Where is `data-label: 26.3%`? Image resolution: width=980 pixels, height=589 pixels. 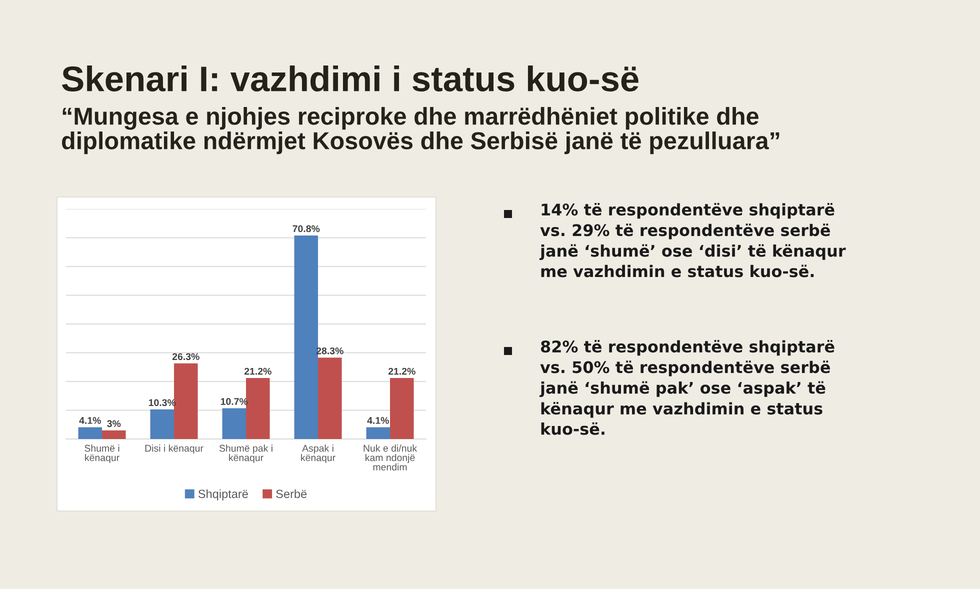
data-label: 26.3% is located at coordinates (186, 356).